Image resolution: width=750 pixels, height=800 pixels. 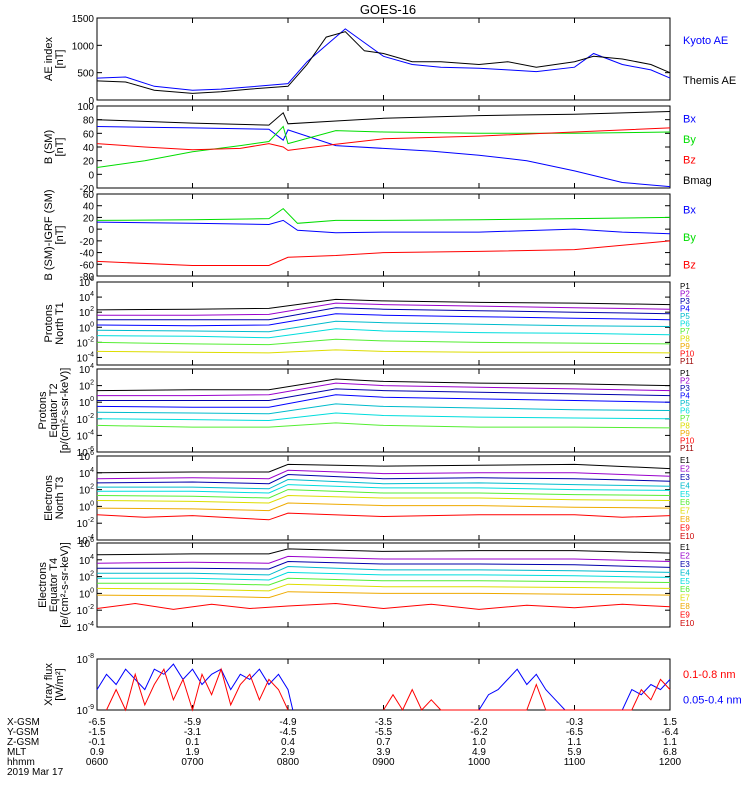 I want to click on x-tick-label: 1.0, so click(x=479, y=742).